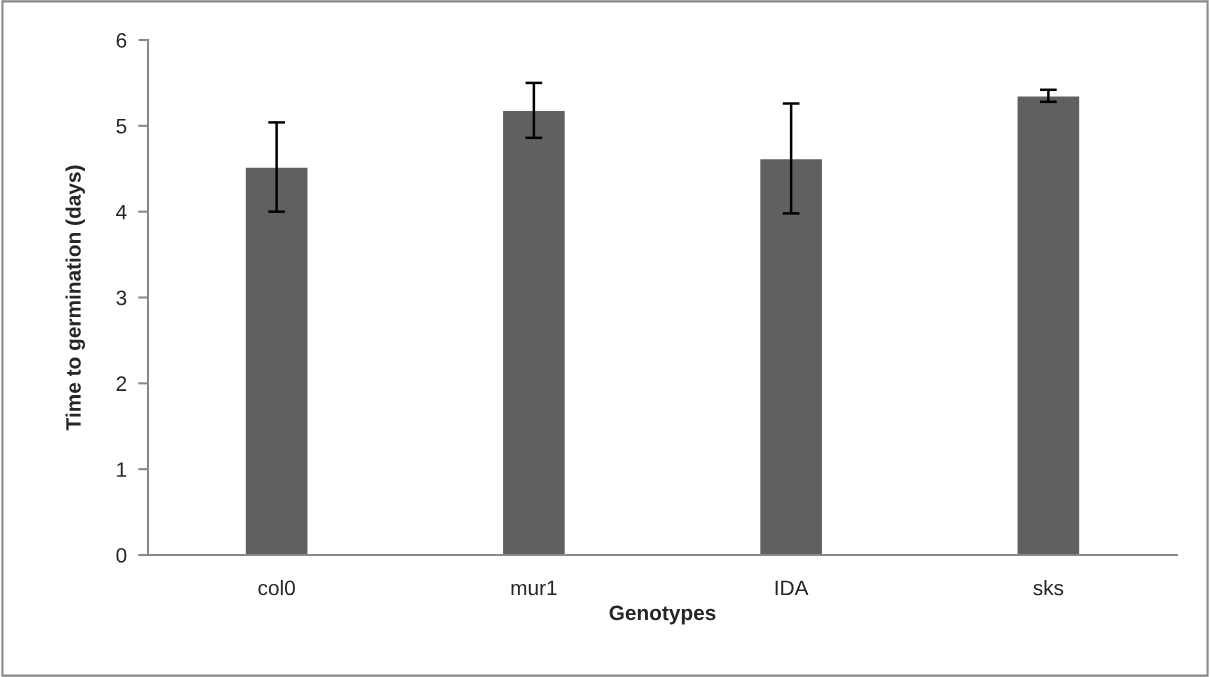 The height and width of the screenshot is (677, 1210). I want to click on y-tick-label: 2, so click(121, 383).